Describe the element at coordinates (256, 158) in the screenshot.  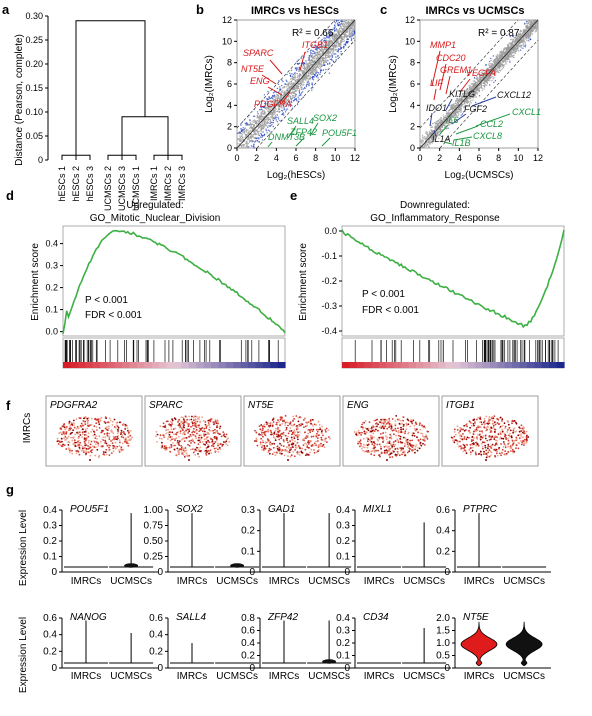
I see `x-tick-label: 2` at that location.